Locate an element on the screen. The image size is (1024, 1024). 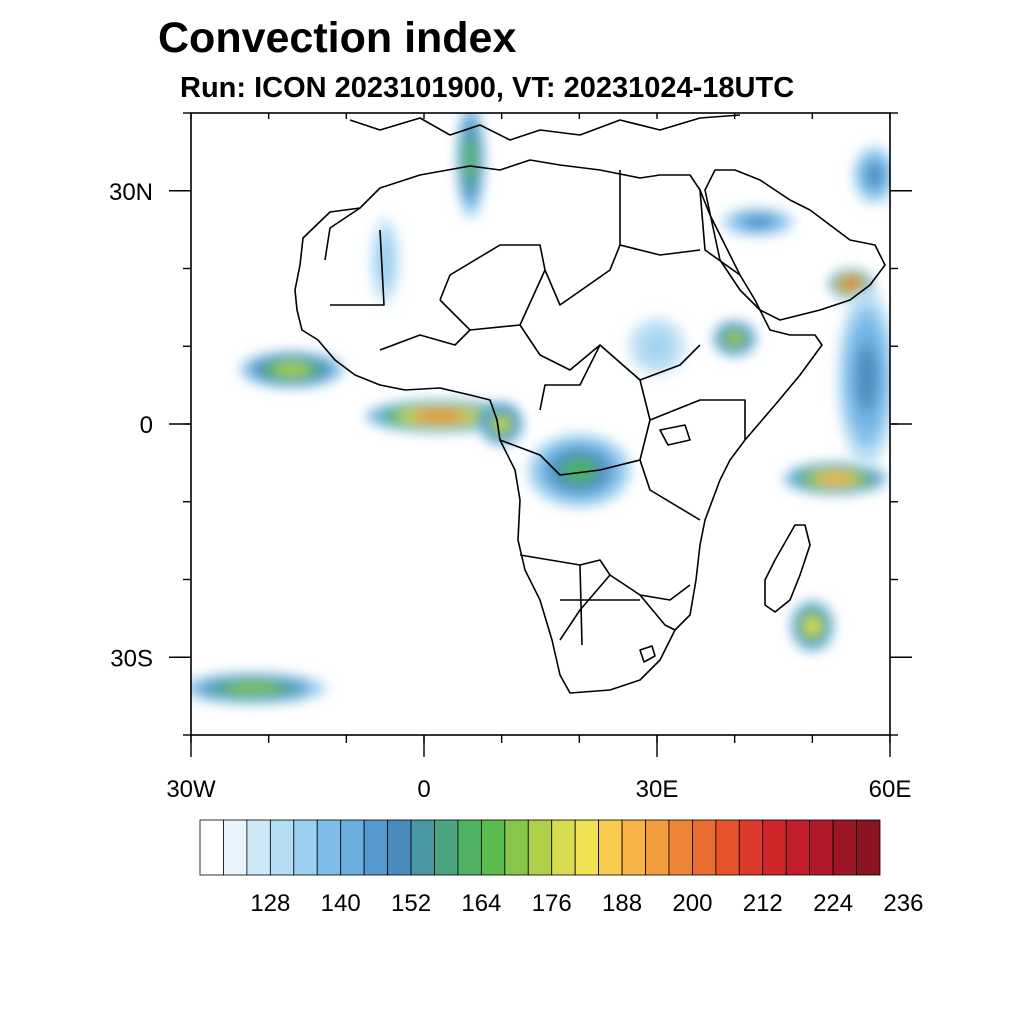
lat-tick-label: 30N is located at coordinates (131, 192).